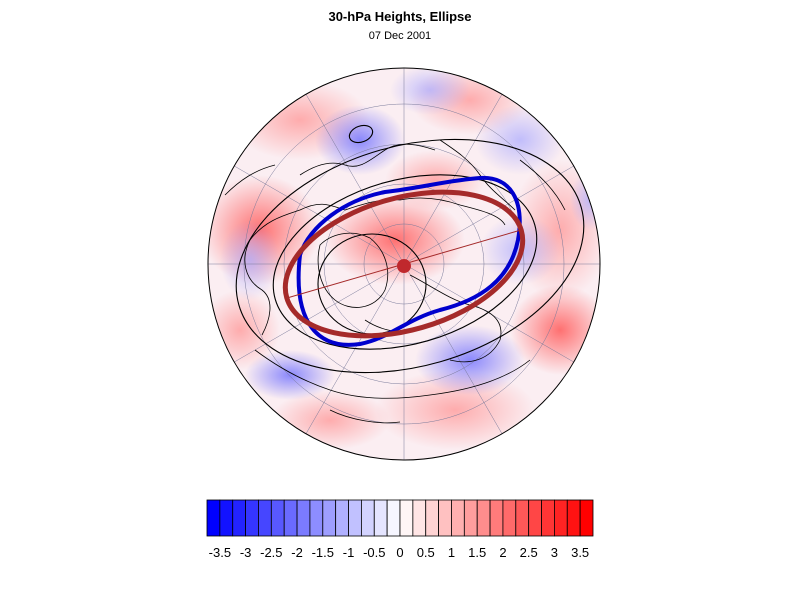  What do you see at coordinates (374, 552) in the screenshot?
I see `colorbar-label: -0.5` at bounding box center [374, 552].